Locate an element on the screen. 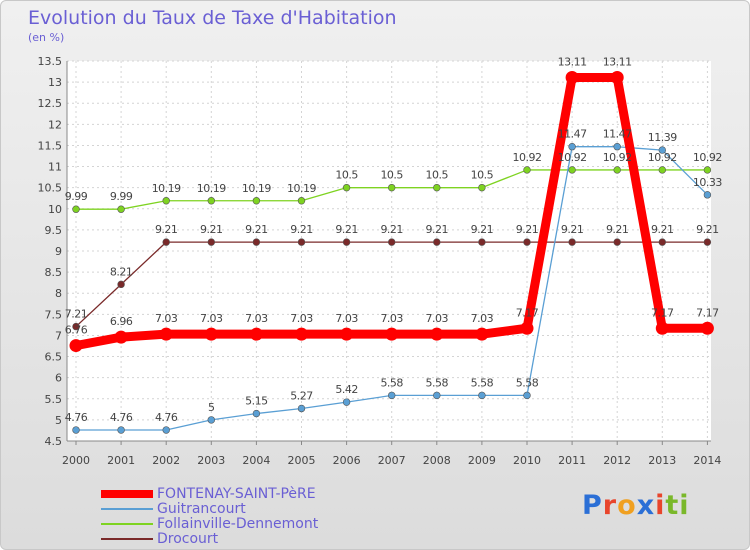 The height and width of the screenshot is (550, 750). y-tick-label: 10.5 is located at coordinates (50, 188).